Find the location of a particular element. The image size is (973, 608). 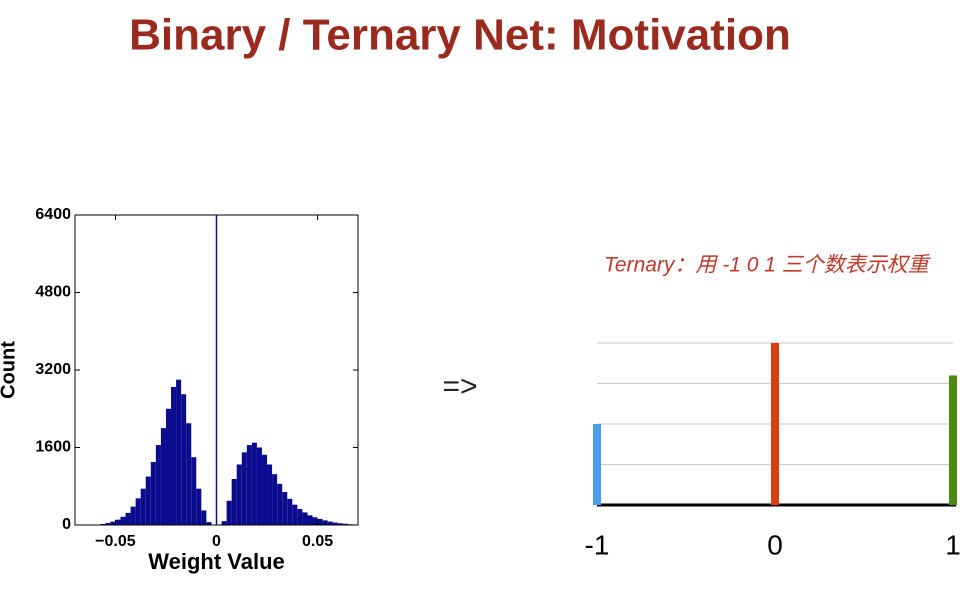

y-tick-label: 1600 is located at coordinates (53, 447).